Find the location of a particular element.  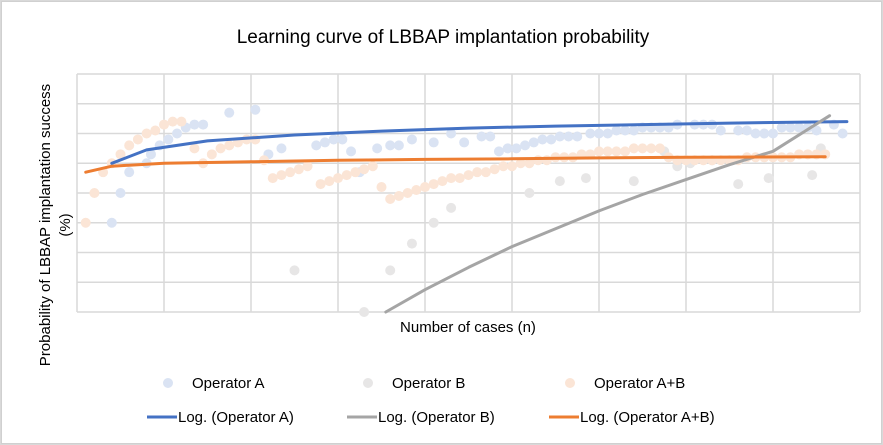

legend-item-log-operator-a-b: Log. (Operator A+B) is located at coordinates (632, 417).